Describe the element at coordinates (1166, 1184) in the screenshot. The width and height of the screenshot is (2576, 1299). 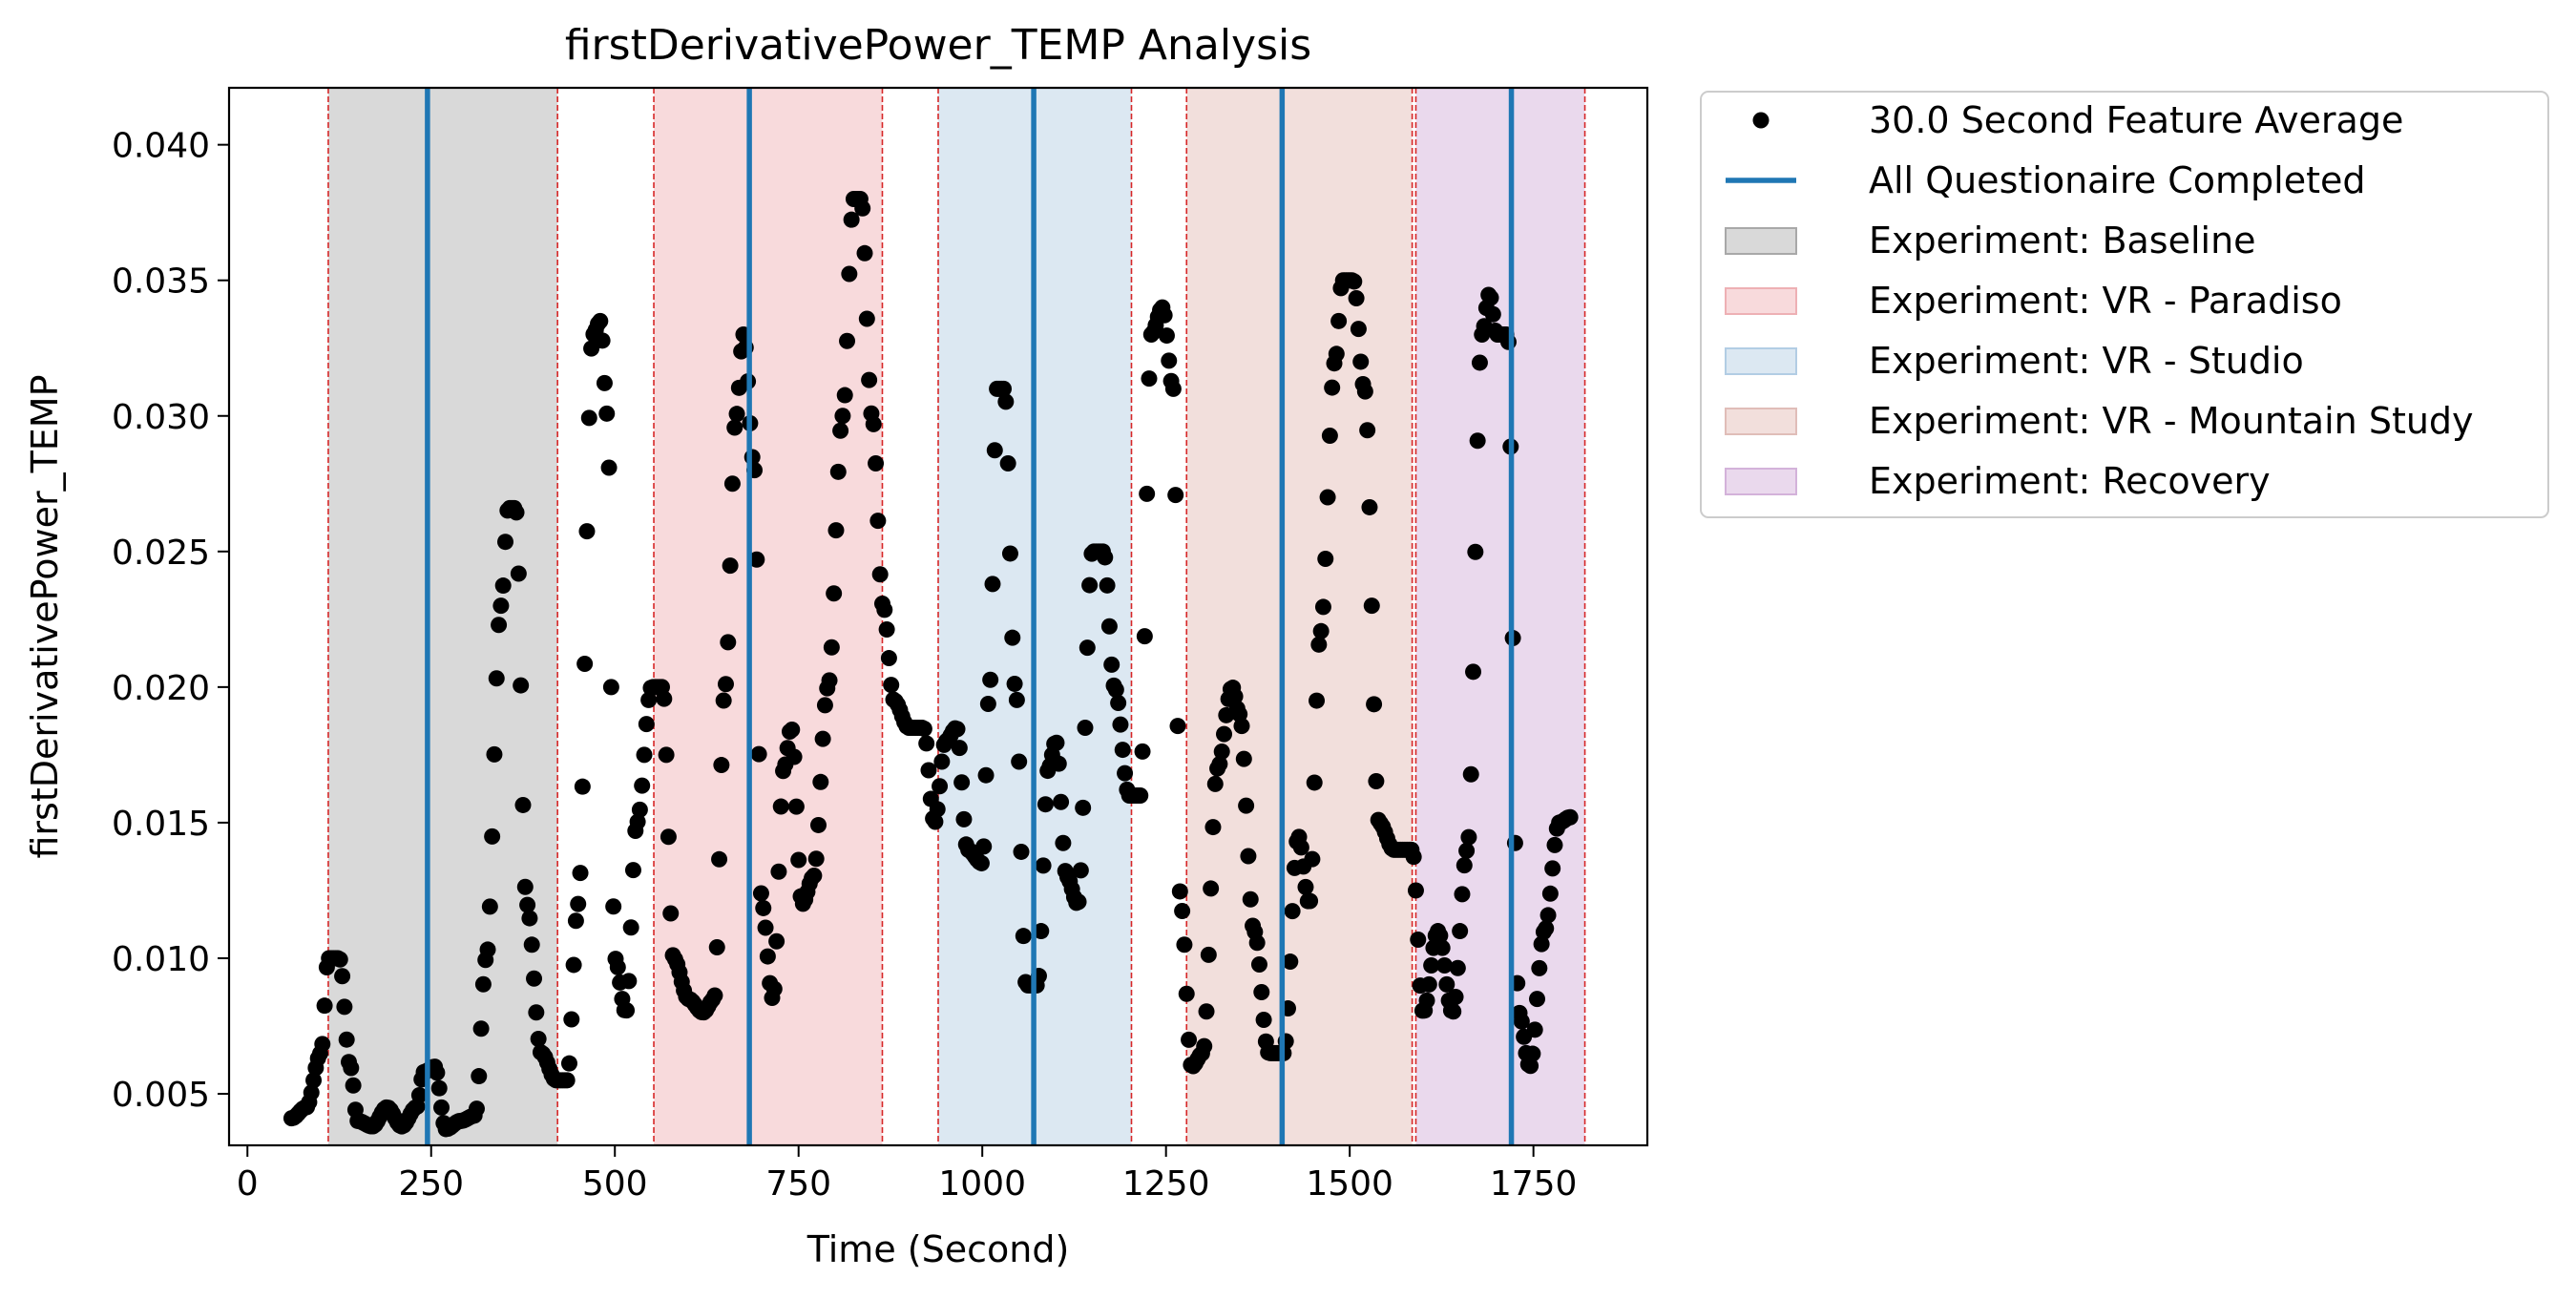
I see `x-tick-label: 1250` at that location.